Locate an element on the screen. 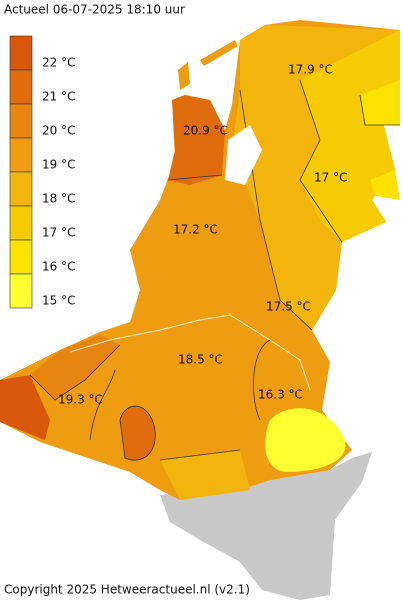 This screenshot has width=403, height=600. temp-label: 17.5 °C is located at coordinates (288, 307).